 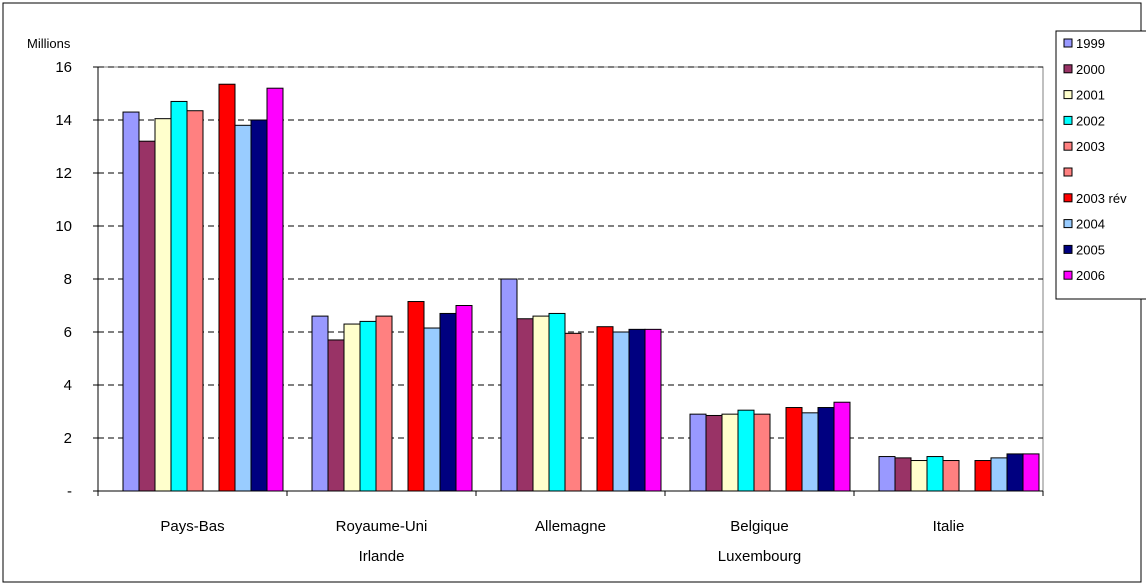 What do you see at coordinates (68, 332) in the screenshot?
I see `y-tick-label: 6` at bounding box center [68, 332].